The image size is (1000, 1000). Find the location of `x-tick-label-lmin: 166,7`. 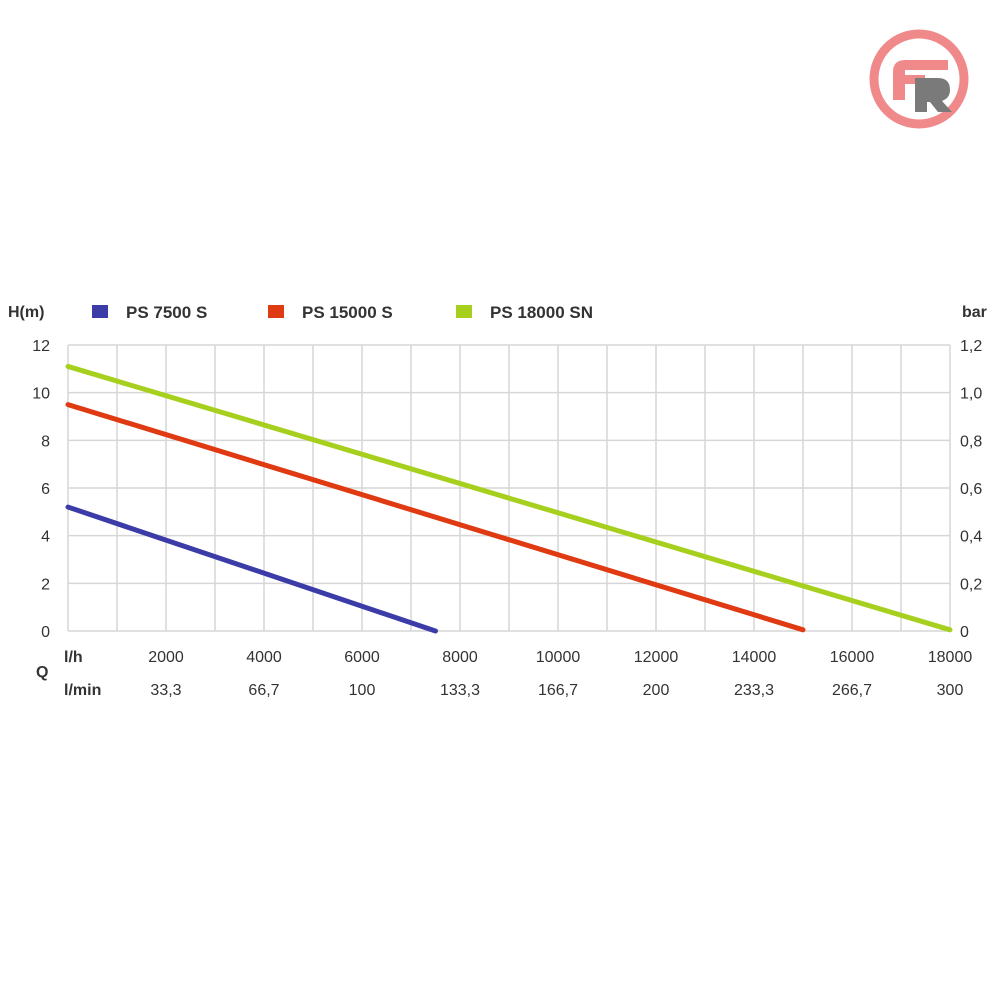

x-tick-label-lmin: 166,7 is located at coordinates (558, 690).